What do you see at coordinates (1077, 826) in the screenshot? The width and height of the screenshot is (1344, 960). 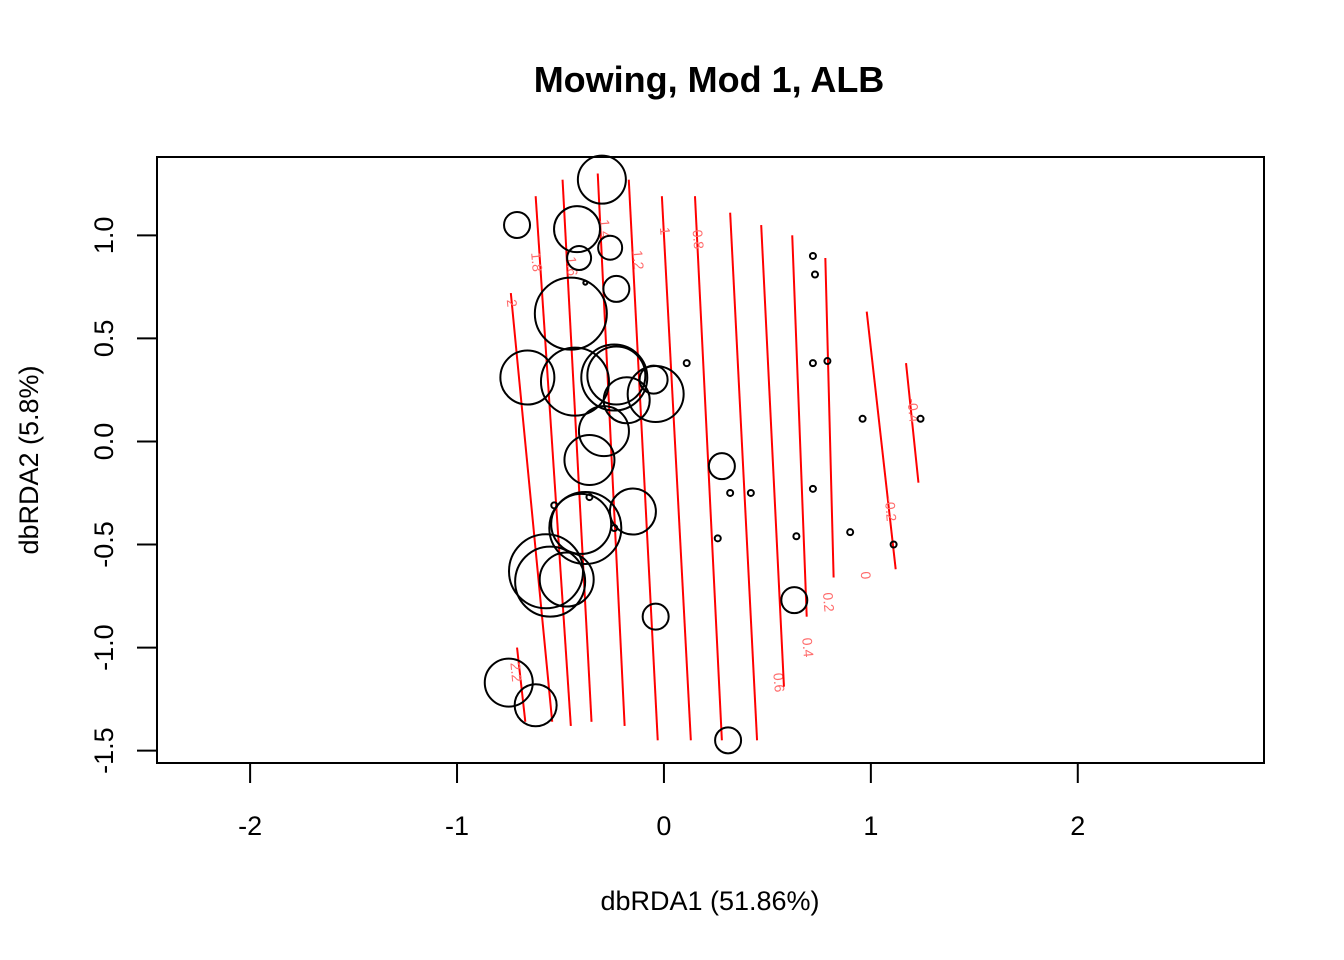 I see `x-tick-label: 2` at bounding box center [1077, 826].